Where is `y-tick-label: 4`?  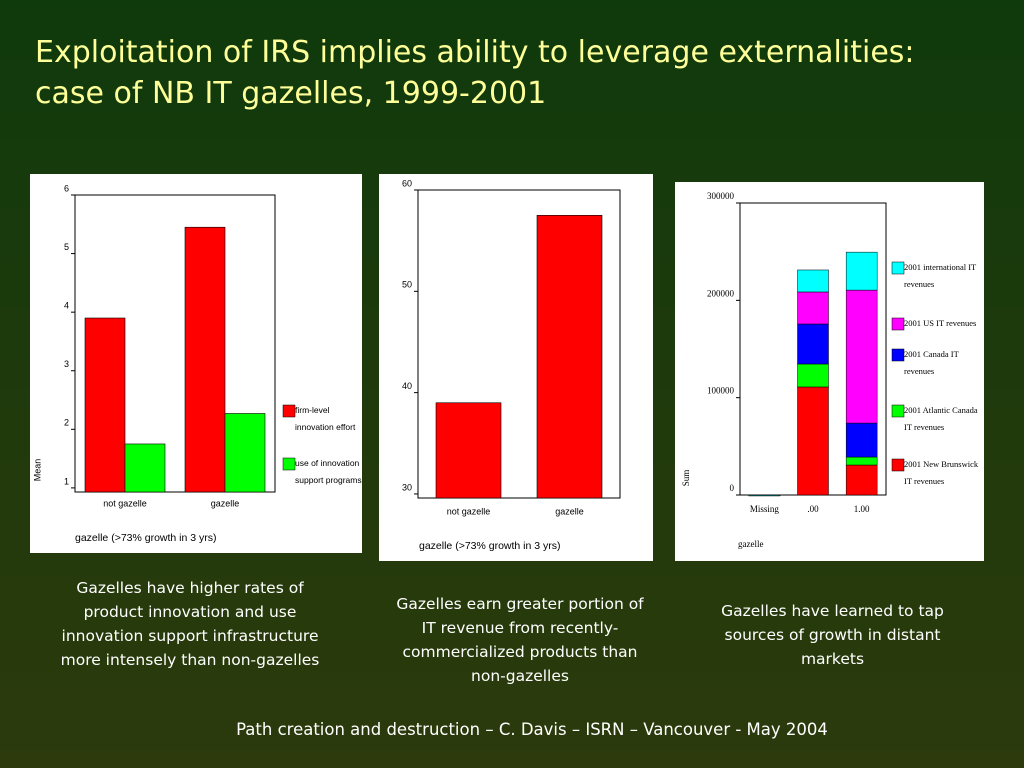
y-tick-label: 4 is located at coordinates (66, 306).